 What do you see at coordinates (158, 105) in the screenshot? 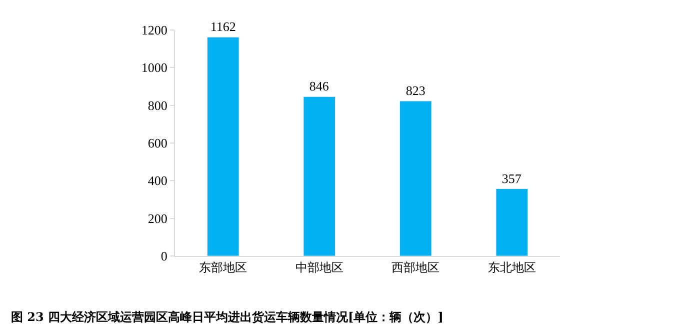
I see `y-tick-label: 800` at bounding box center [158, 105].